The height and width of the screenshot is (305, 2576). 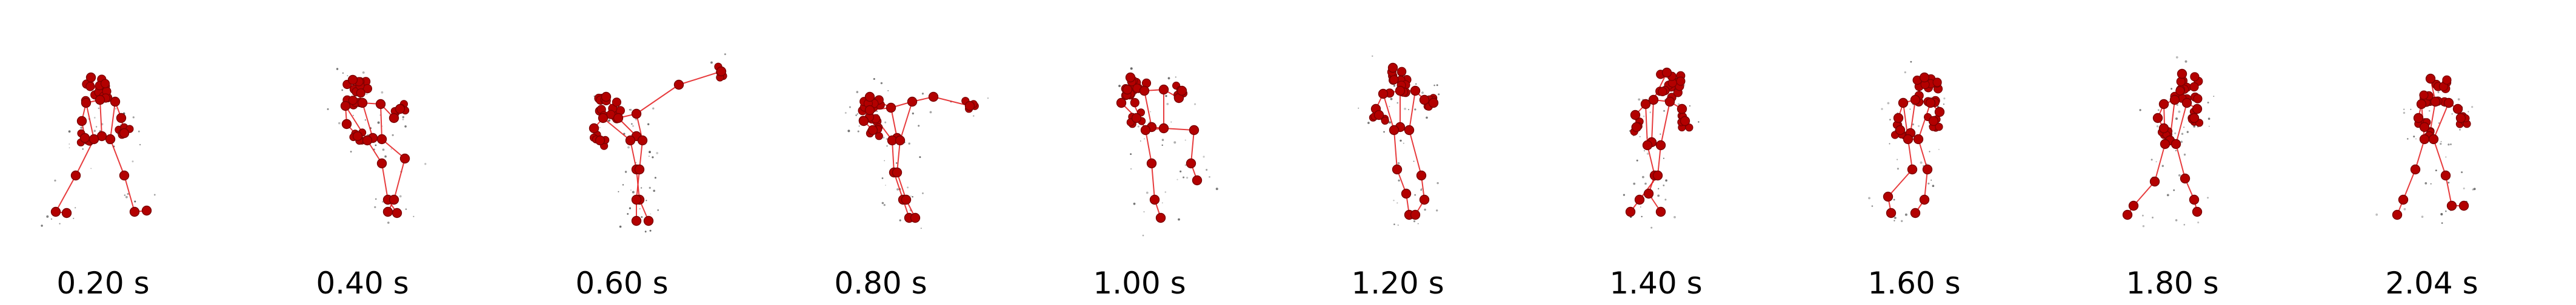 I want to click on face-keypoint, so click(x=1402, y=71).